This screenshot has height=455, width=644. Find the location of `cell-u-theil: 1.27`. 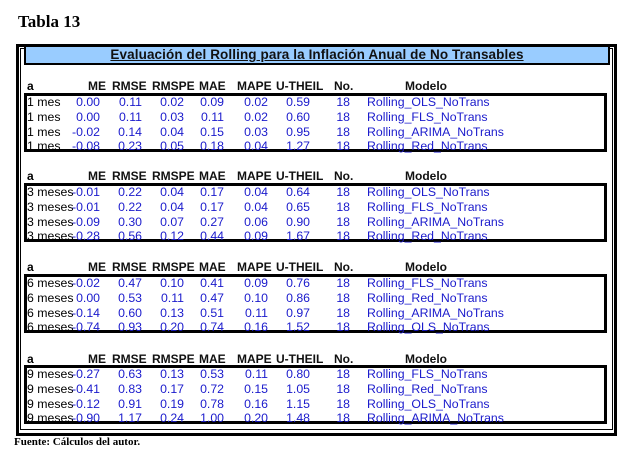

cell-u-theil: 1.27 is located at coordinates (298, 146).